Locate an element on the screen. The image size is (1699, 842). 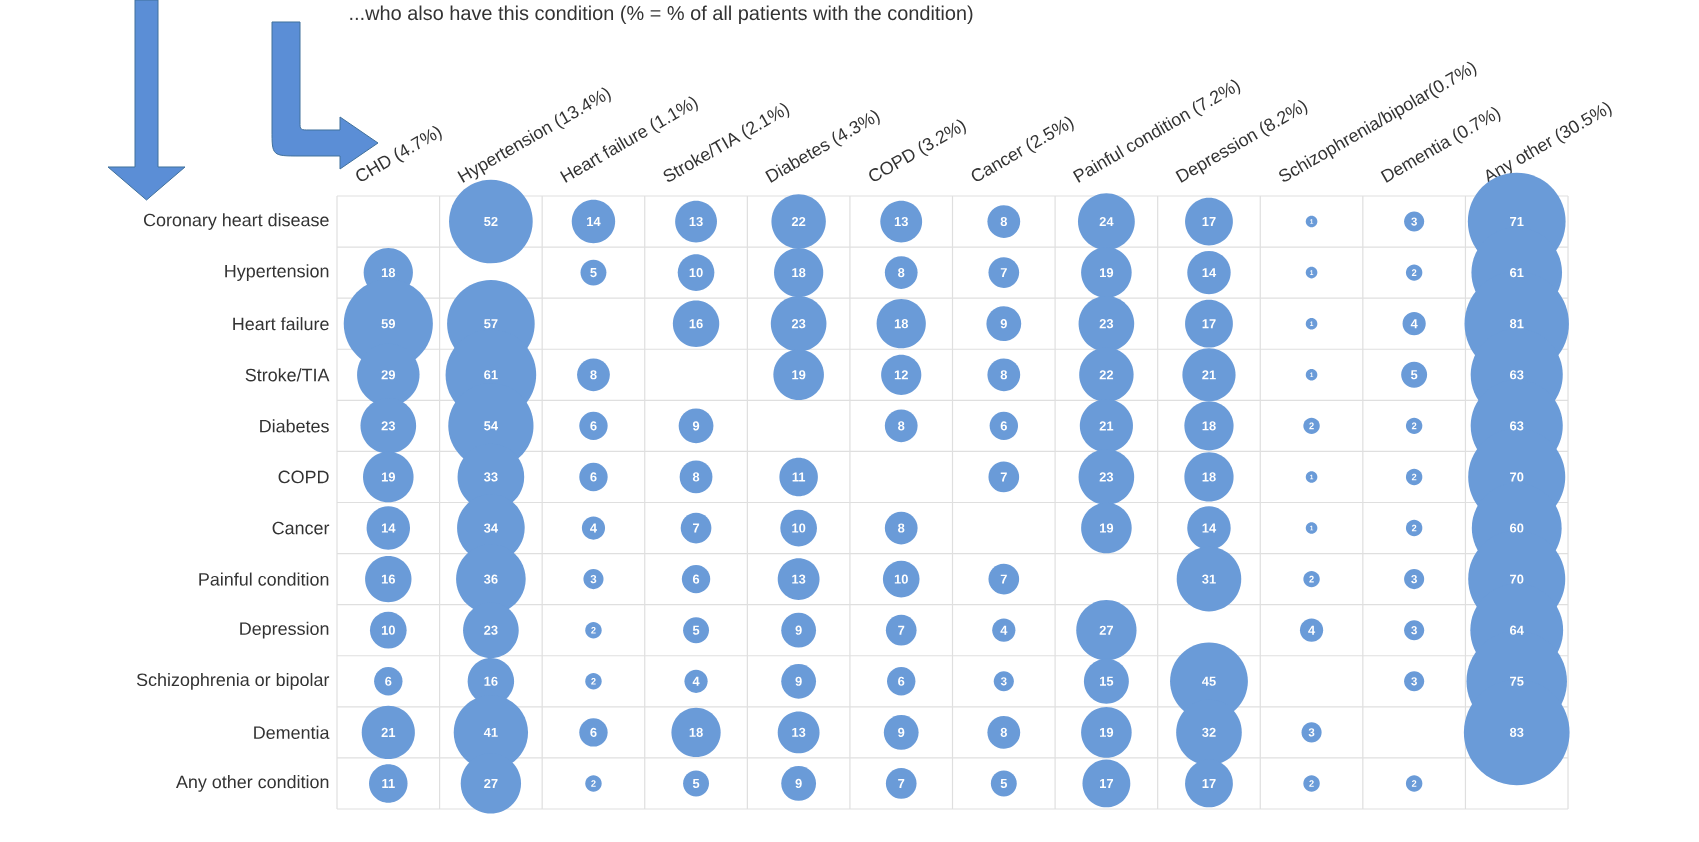
data-label: 59 is located at coordinates (388, 324).